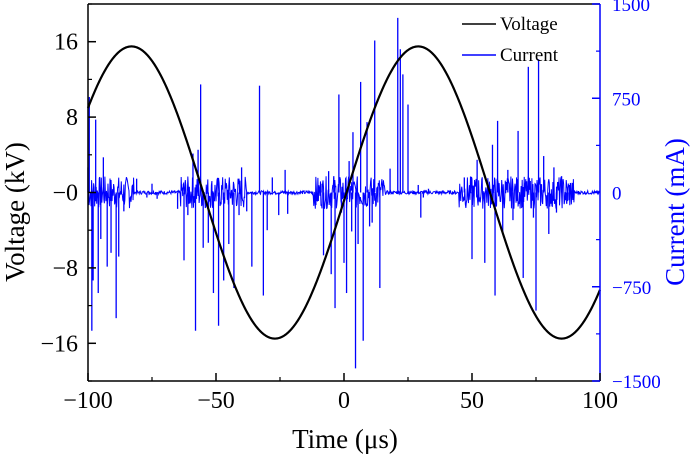  I want to click on legend: Voltage Current, so click(510, 40).